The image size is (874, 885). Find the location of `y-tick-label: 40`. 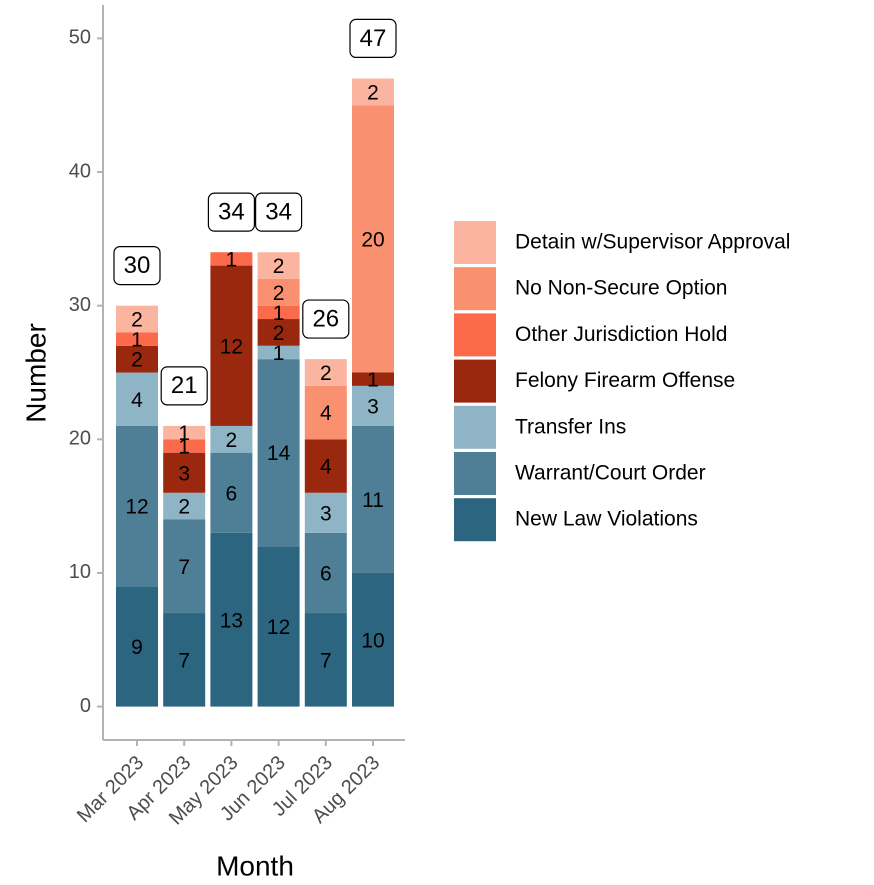

y-tick-label: 40 is located at coordinates (80, 171).